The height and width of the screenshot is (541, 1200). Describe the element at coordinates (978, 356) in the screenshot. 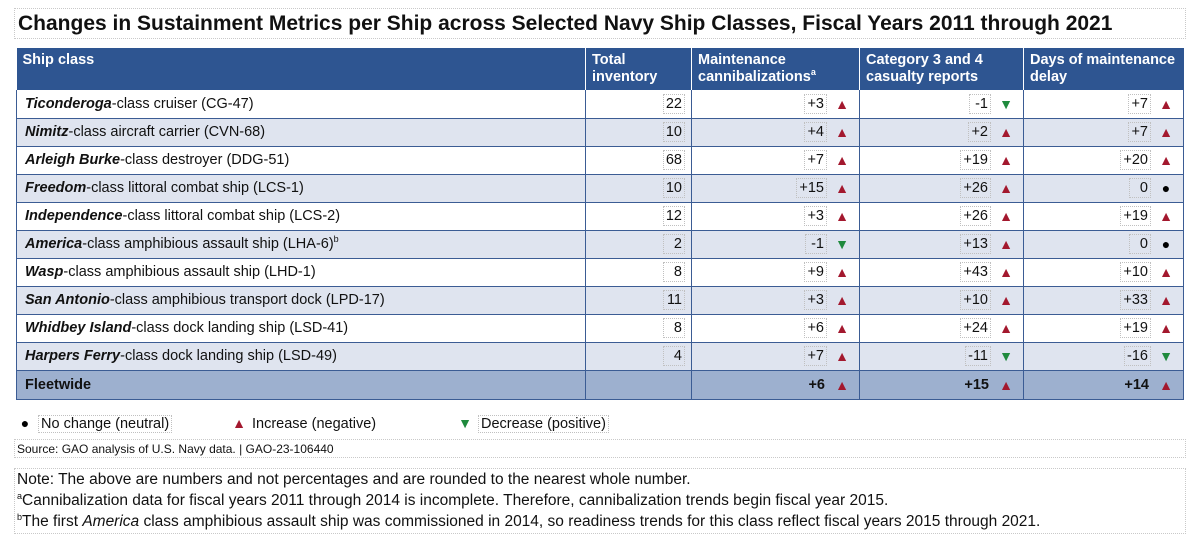

I see `casualty-value: -11` at that location.